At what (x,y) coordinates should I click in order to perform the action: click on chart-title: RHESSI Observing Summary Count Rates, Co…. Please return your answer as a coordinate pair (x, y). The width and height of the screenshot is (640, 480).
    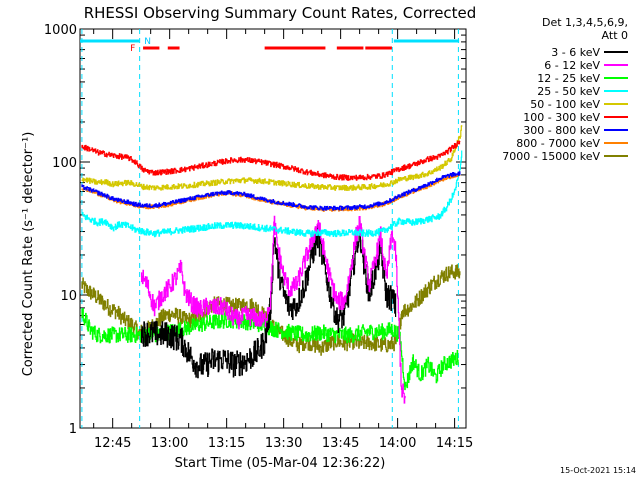
    Looking at the image, I should click on (280, 13).